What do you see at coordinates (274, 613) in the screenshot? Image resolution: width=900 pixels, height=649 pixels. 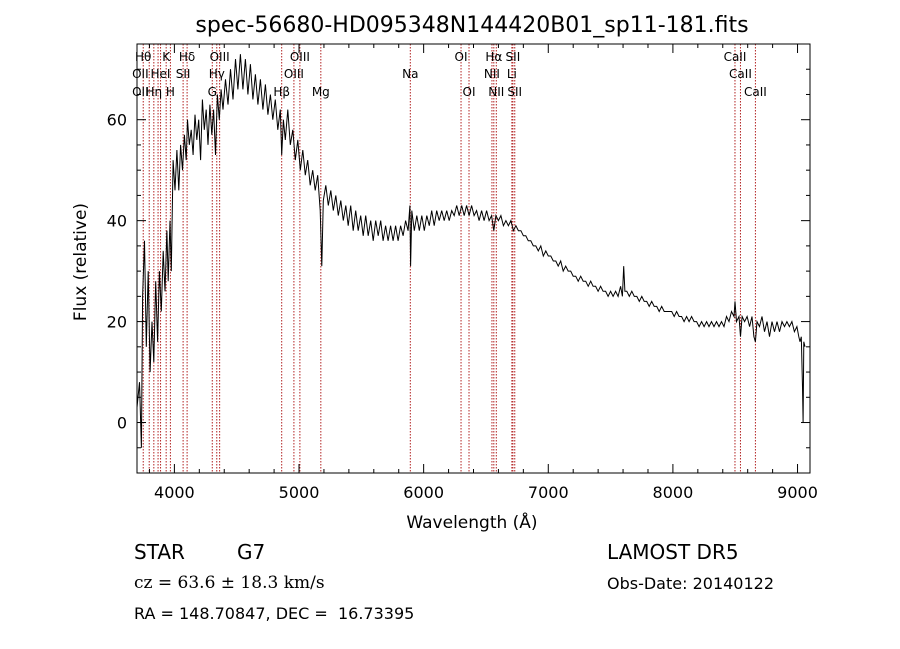 I see `coordinates: RA = 148.70847, DEC = 16.73395` at bounding box center [274, 613].